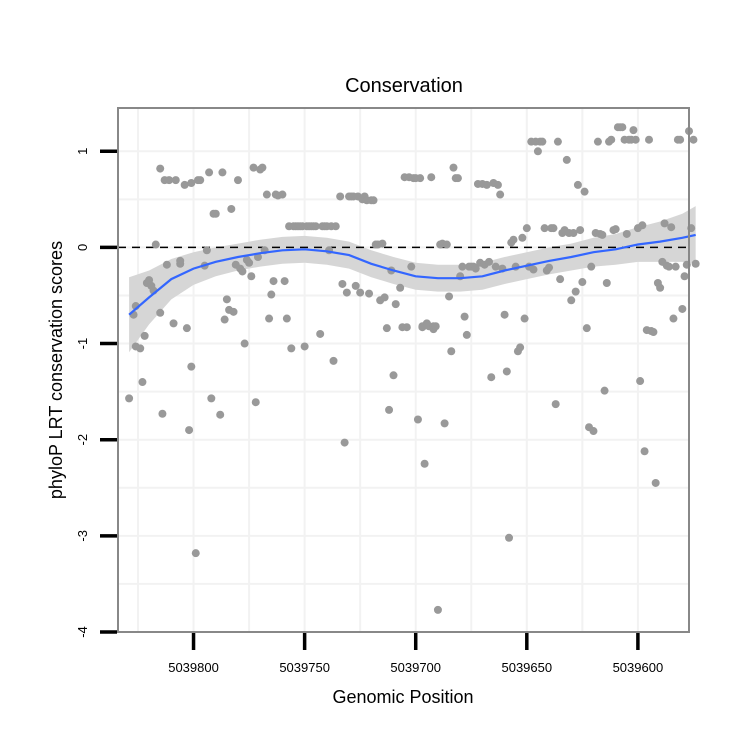 This screenshot has width=750, height=750. I want to click on x-tick-label: 5039650, so click(526, 667).